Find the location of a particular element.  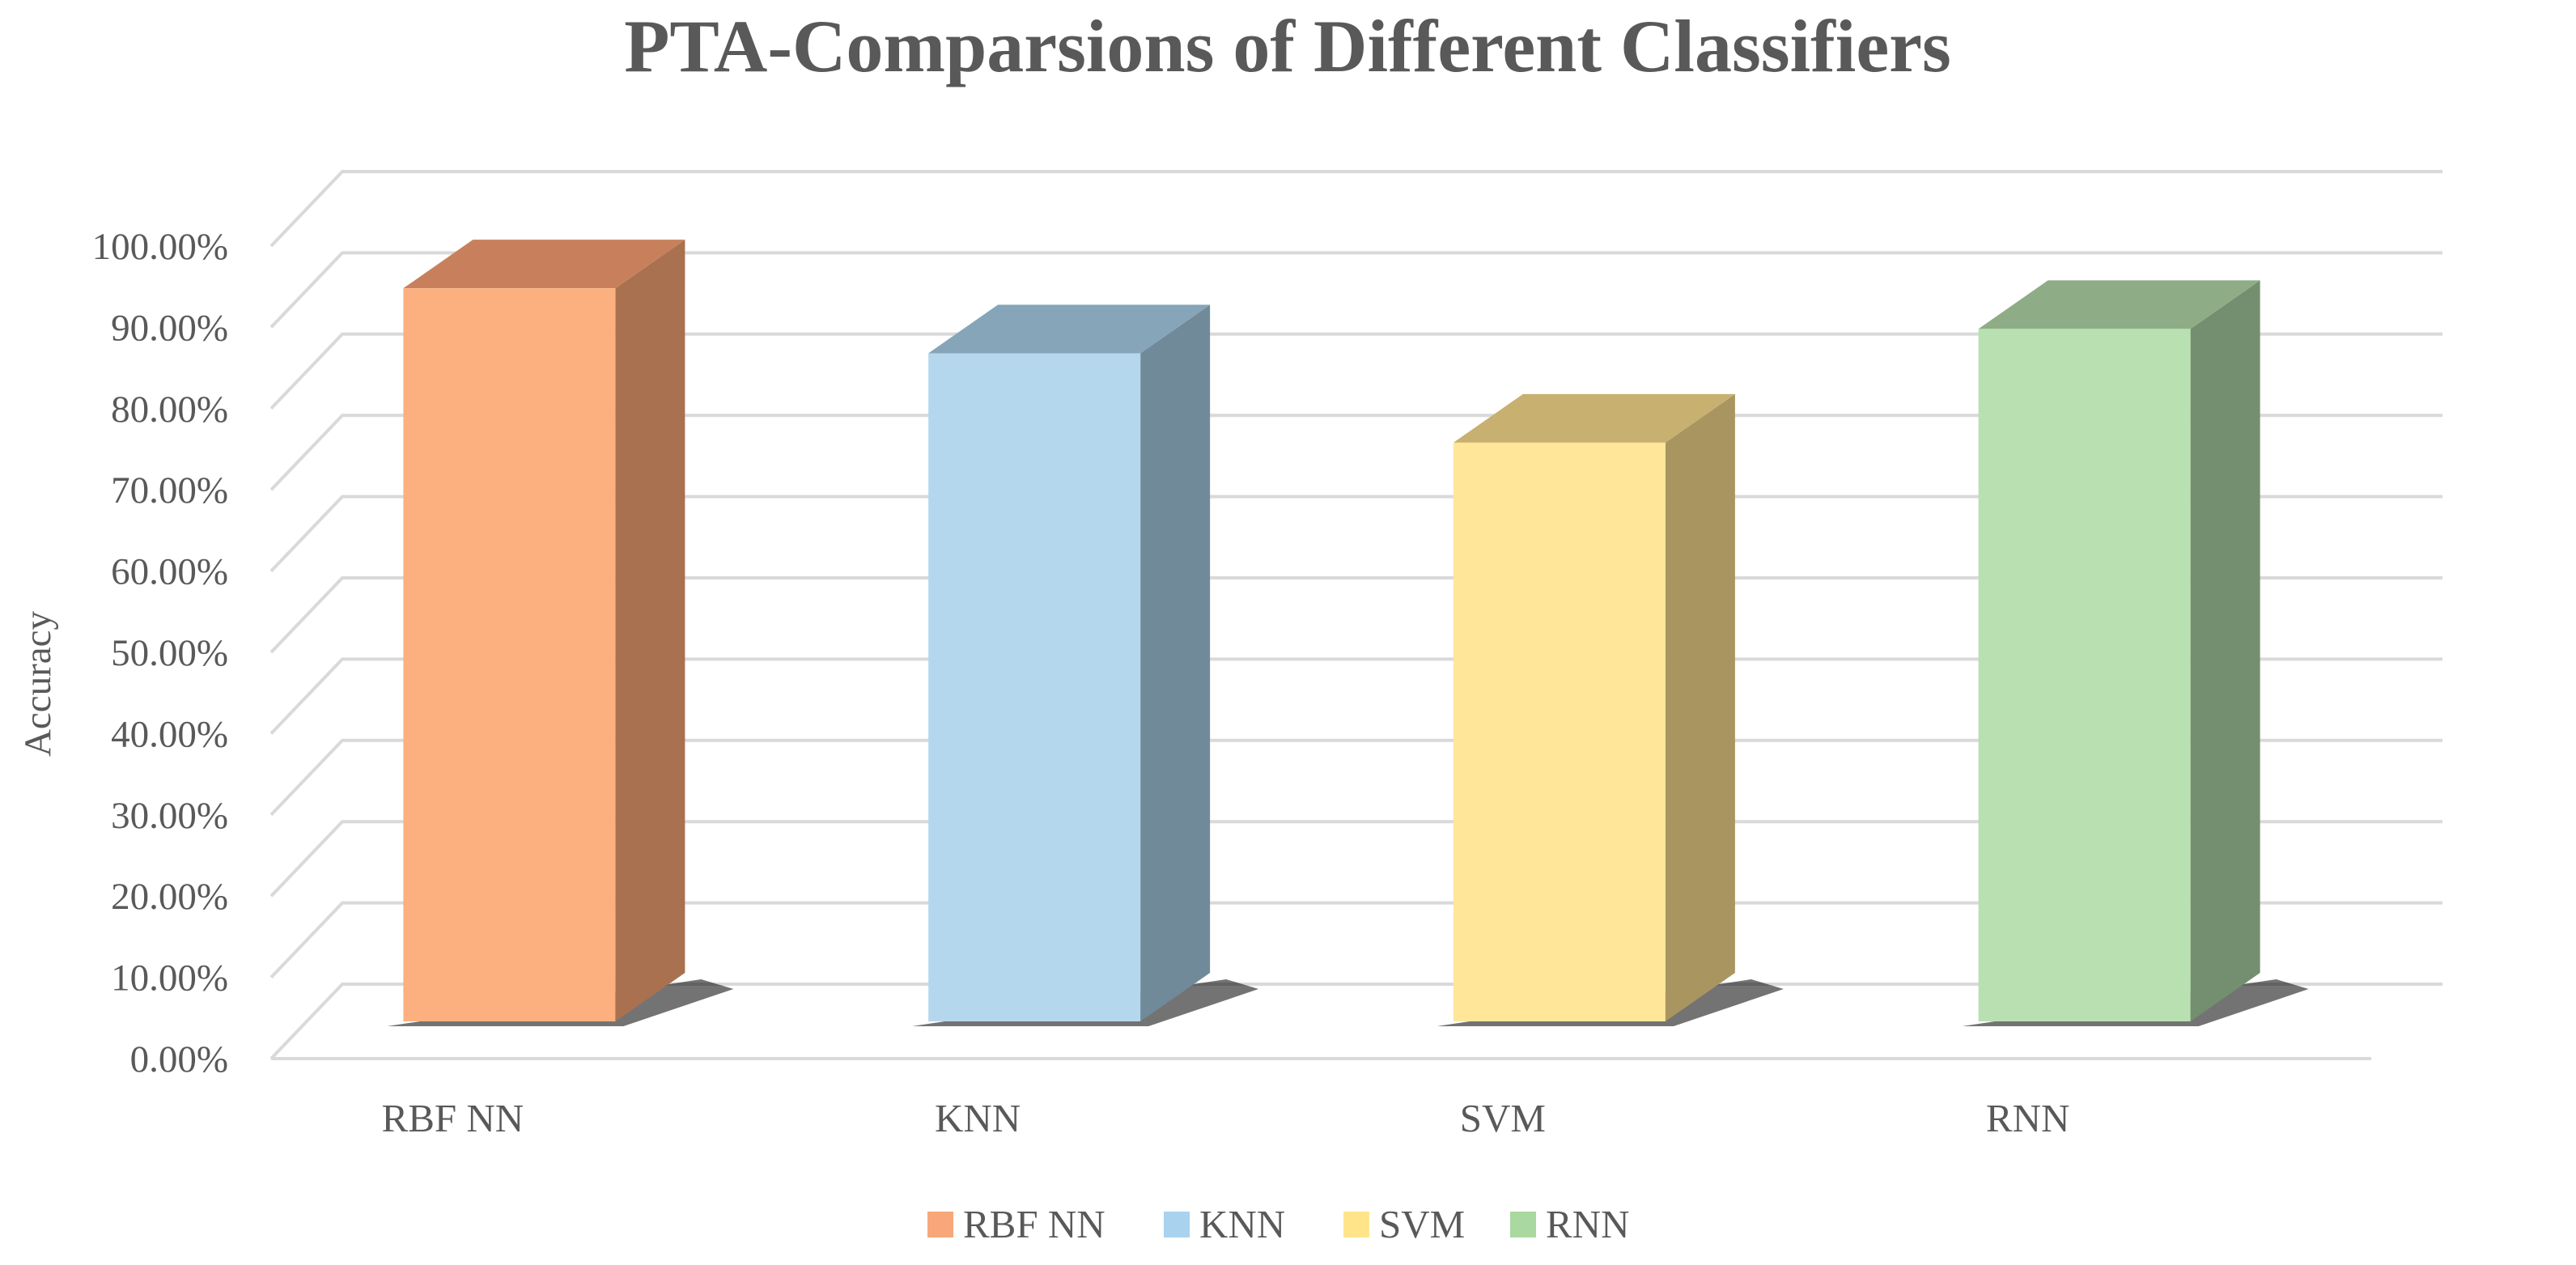

y-tick-label: 60.00% is located at coordinates (169, 572).